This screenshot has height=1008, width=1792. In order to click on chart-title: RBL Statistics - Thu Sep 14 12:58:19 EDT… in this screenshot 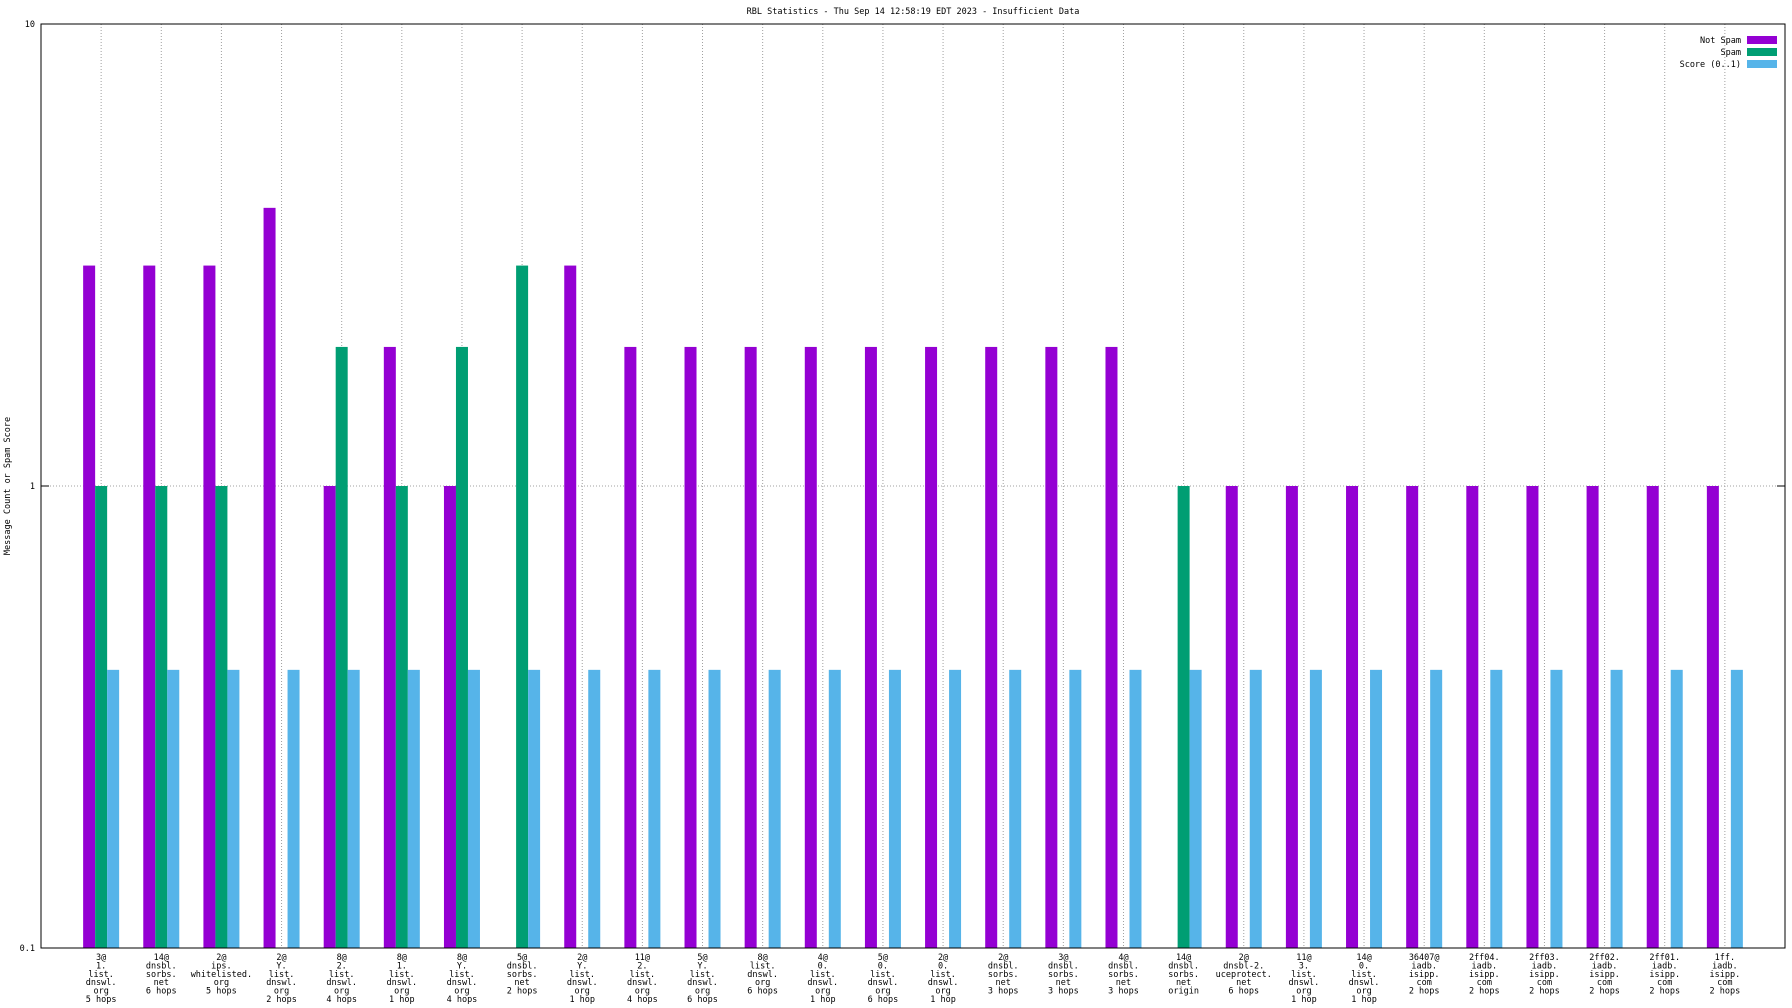, I will do `click(913, 12)`.